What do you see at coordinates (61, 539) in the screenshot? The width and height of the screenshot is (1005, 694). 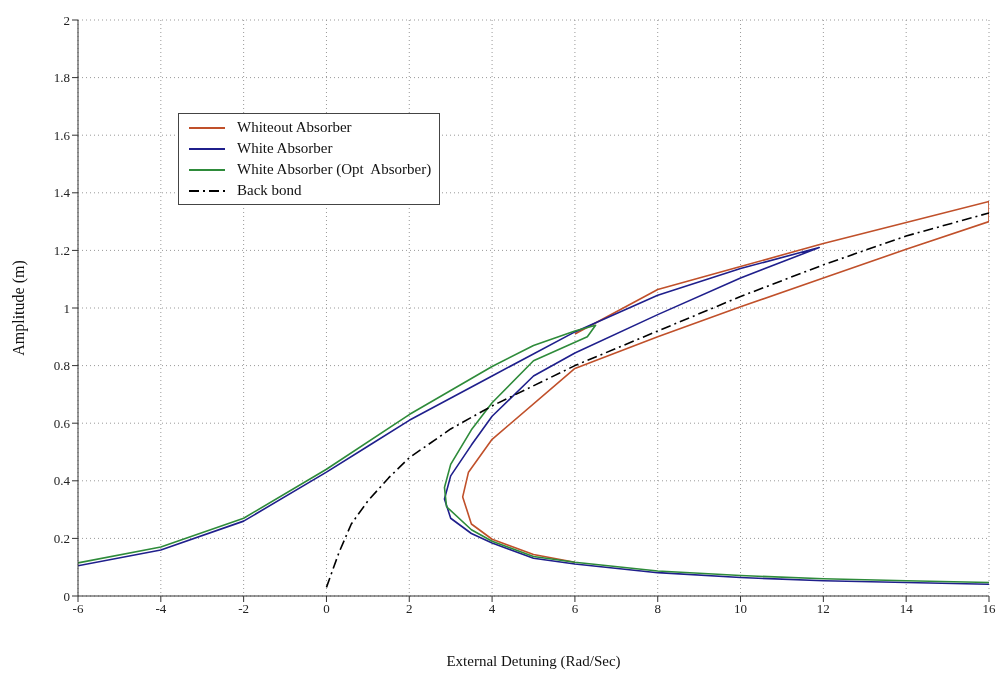 I see `y-tick-label: 0.2` at bounding box center [61, 539].